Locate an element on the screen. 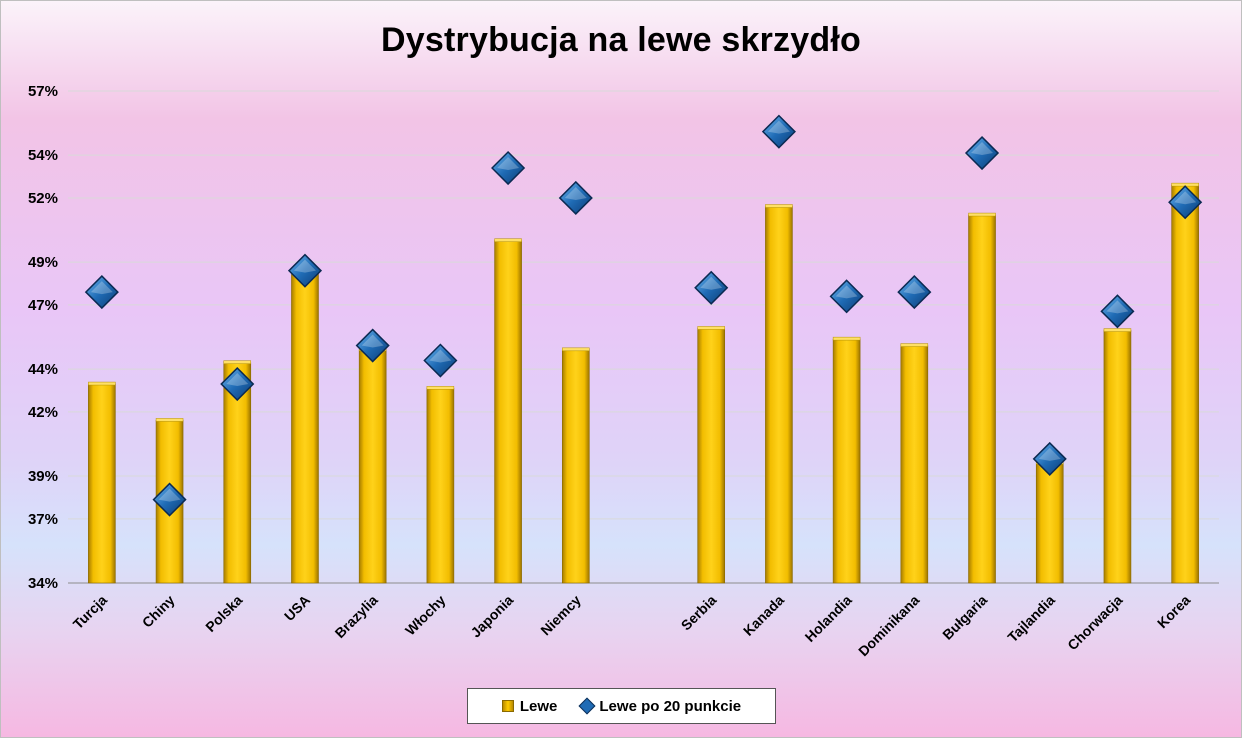 This screenshot has height=738, width=1242. y-tick-label: 57% is located at coordinates (43, 91).